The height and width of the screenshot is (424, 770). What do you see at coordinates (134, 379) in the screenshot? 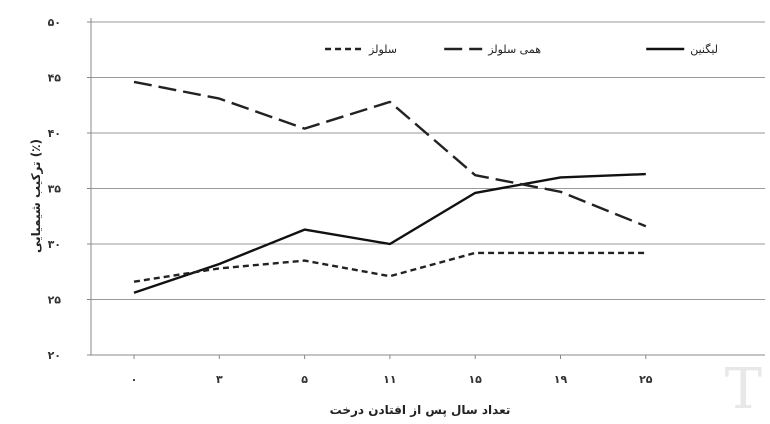
I see `x-tick-label: ۰` at bounding box center [134, 379].